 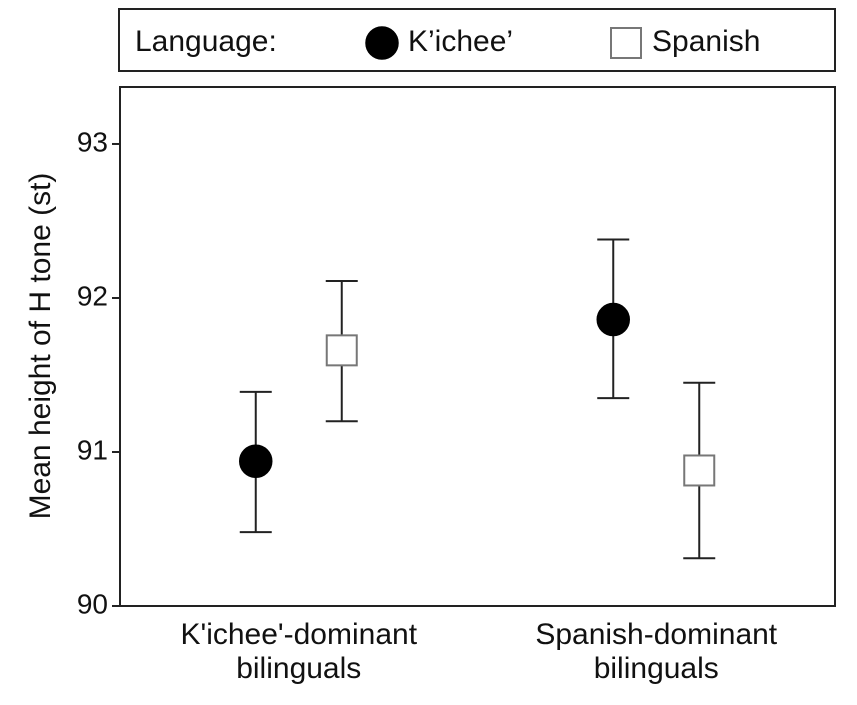 I want to click on legend-label: Spanish, so click(x=706, y=41).